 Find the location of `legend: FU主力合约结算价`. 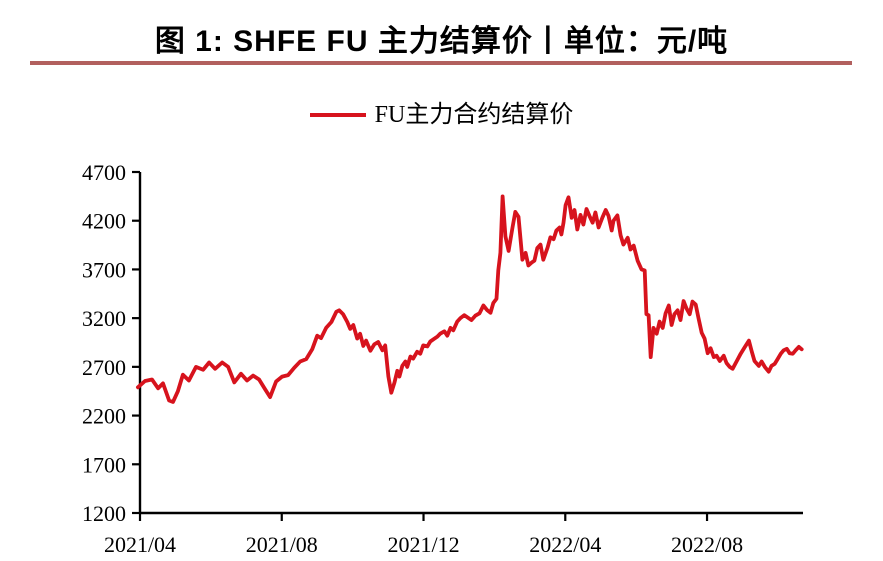

legend: FU主力合约结算价 is located at coordinates (441, 115).